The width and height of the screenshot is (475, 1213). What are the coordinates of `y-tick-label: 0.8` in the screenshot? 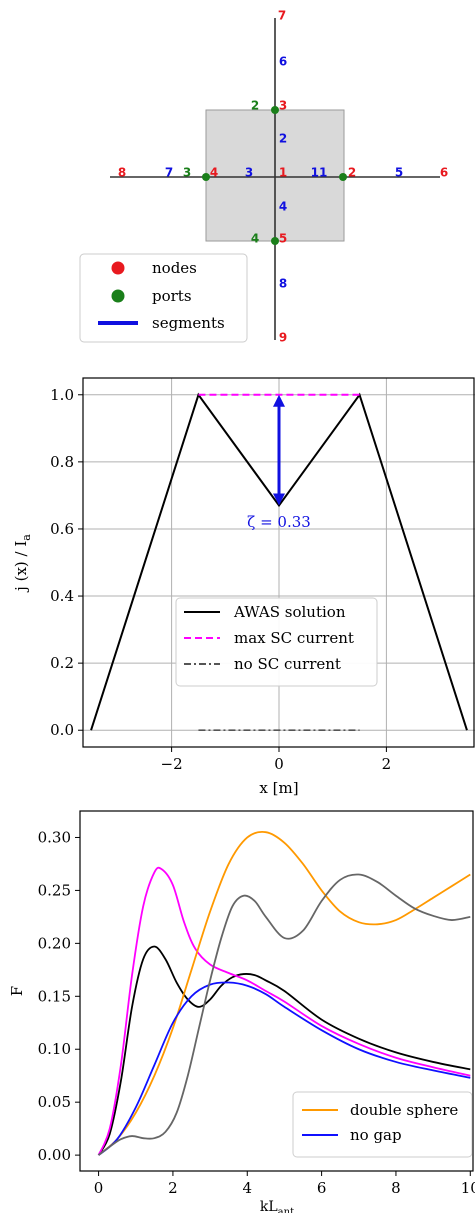 It's located at (62, 462).